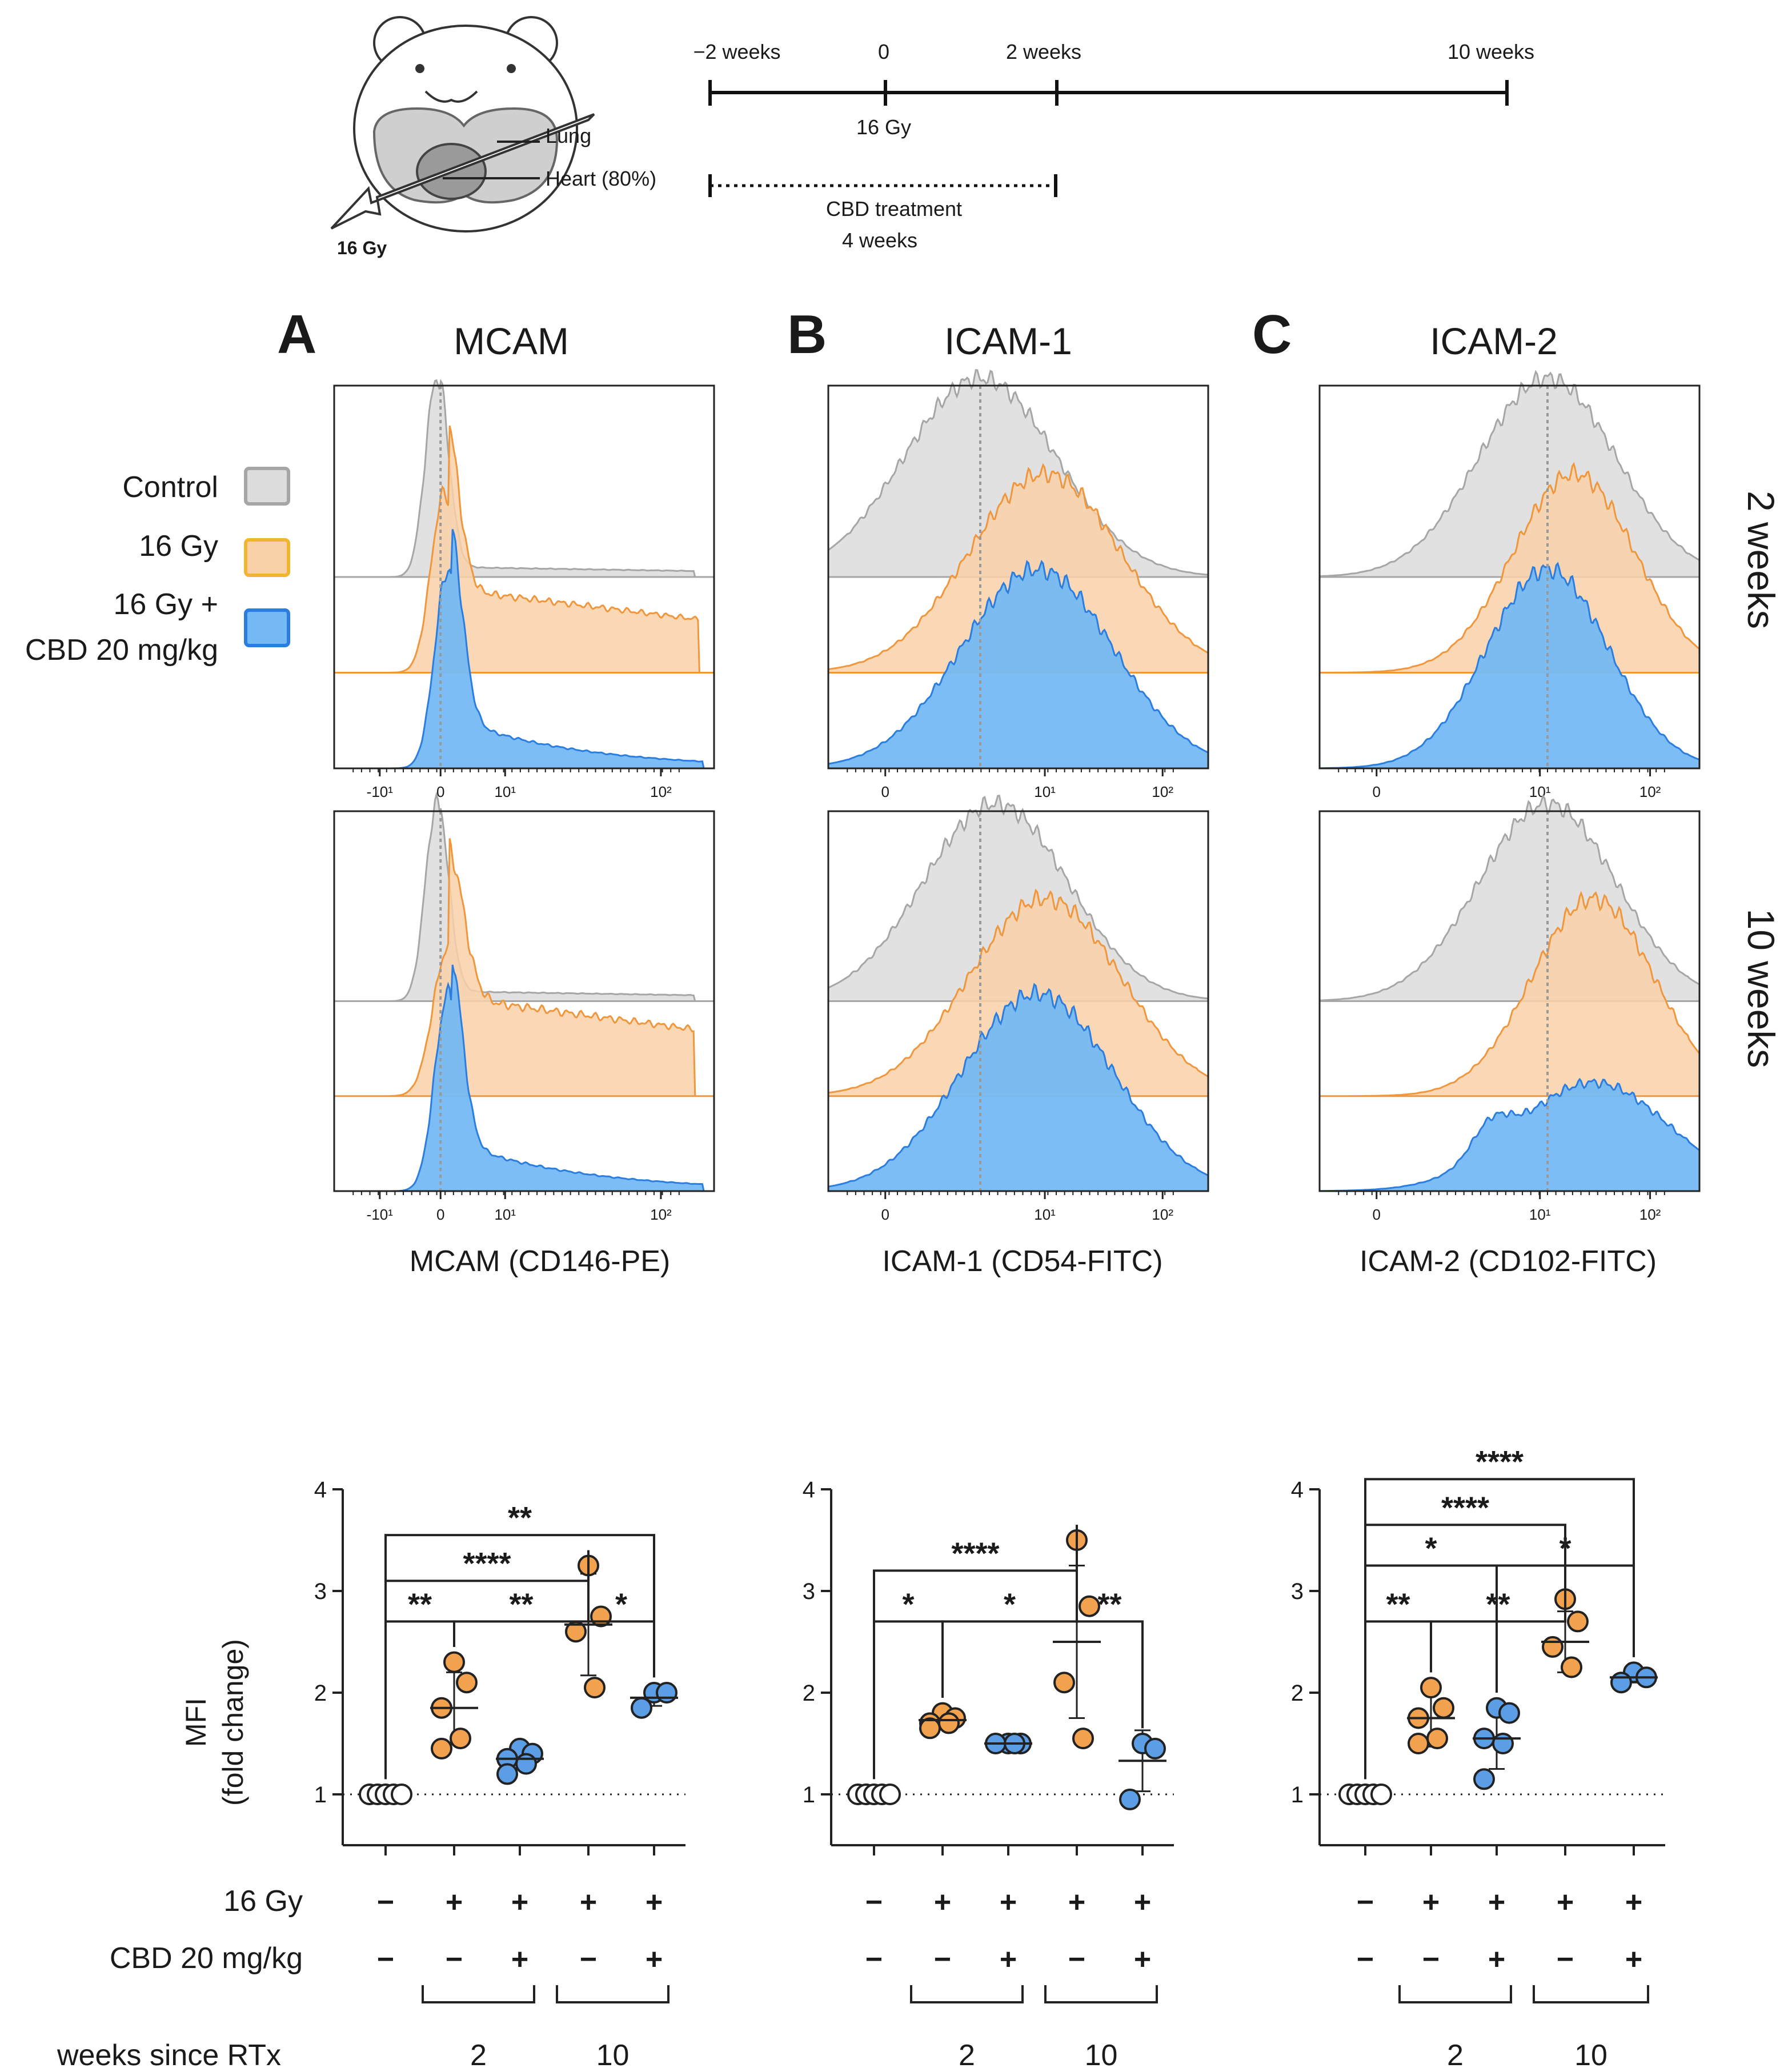  What do you see at coordinates (601, 178) in the screenshot?
I see `heart-label: Heart (80%)` at bounding box center [601, 178].